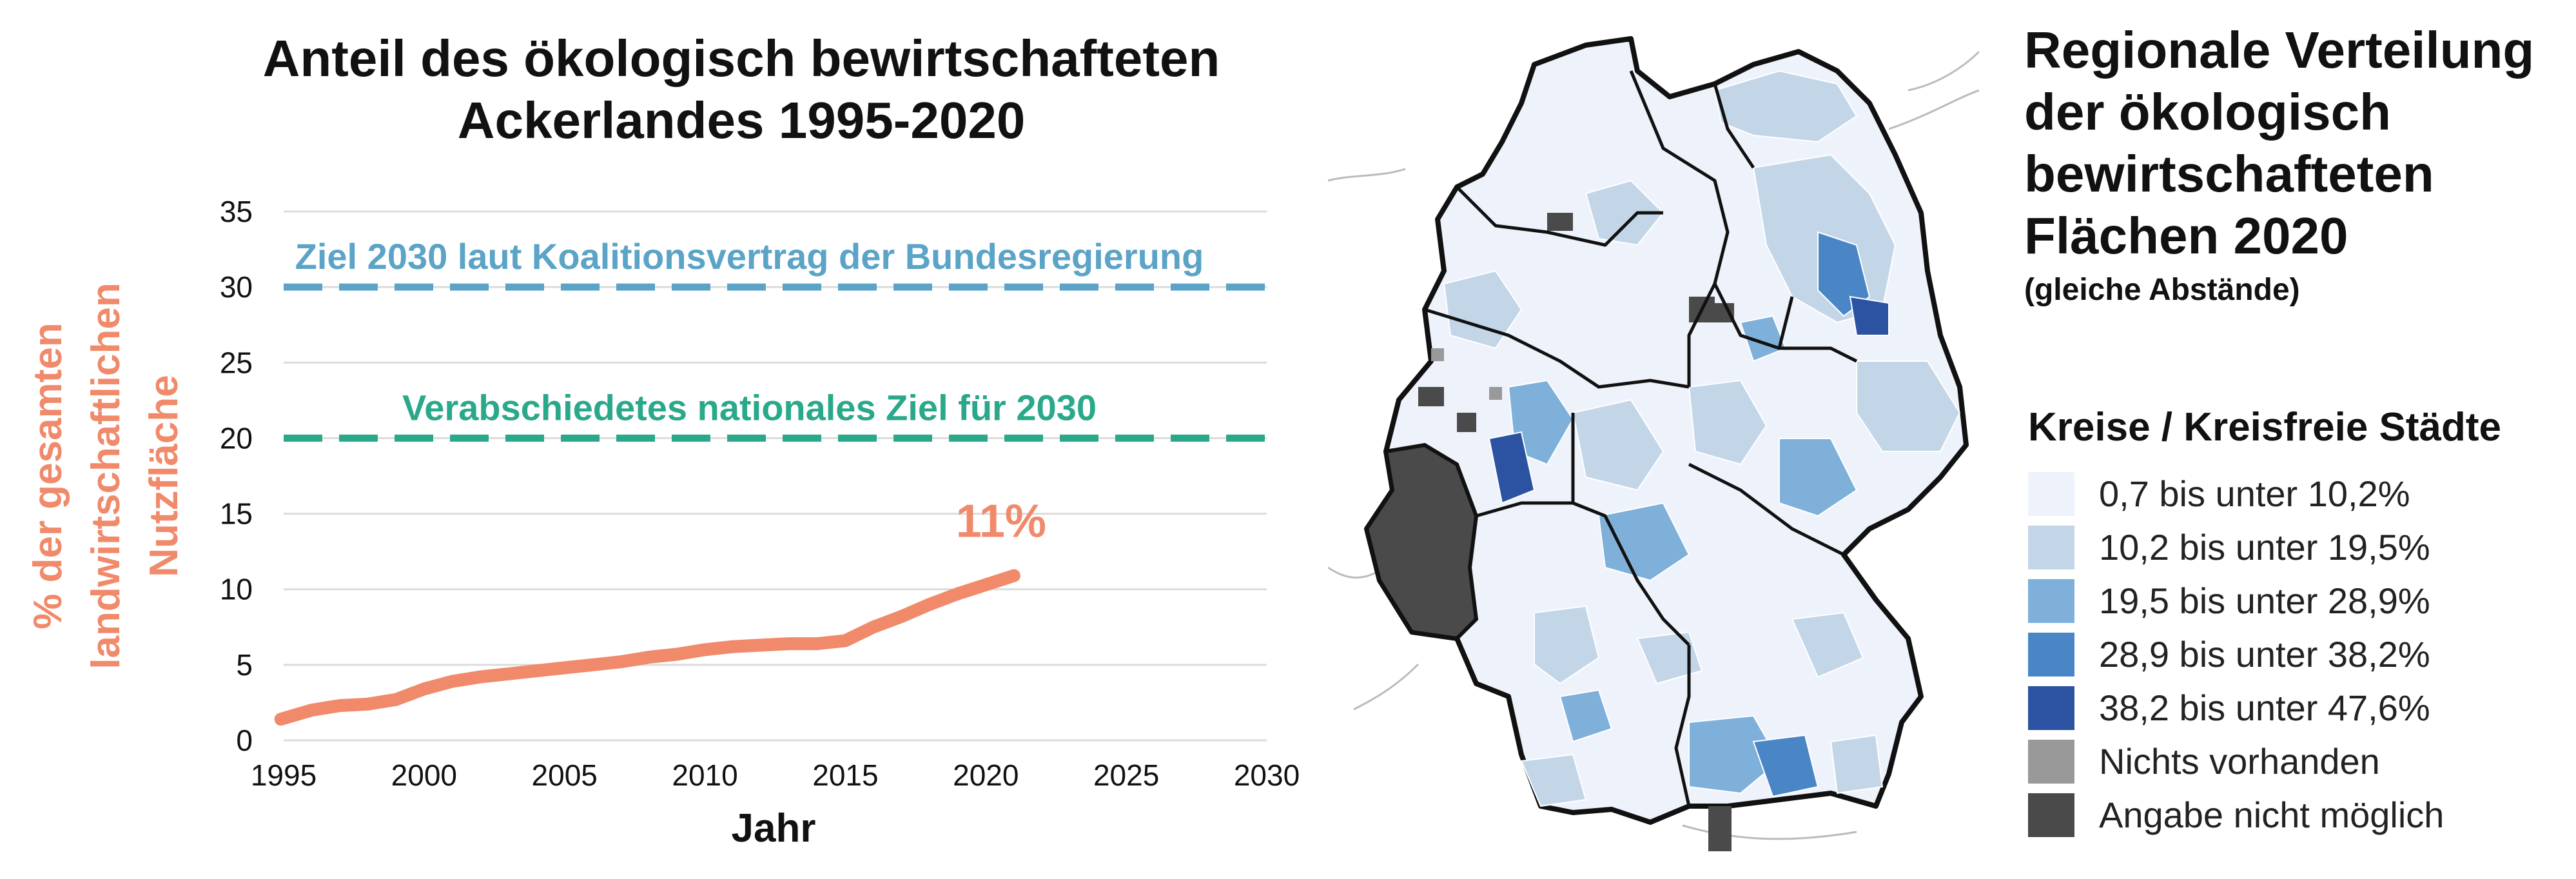 This screenshot has width=2576, height=879. What do you see at coordinates (2254, 493) in the screenshot?
I see `legend-label: 0,7 bis unter 10,2%` at bounding box center [2254, 493].